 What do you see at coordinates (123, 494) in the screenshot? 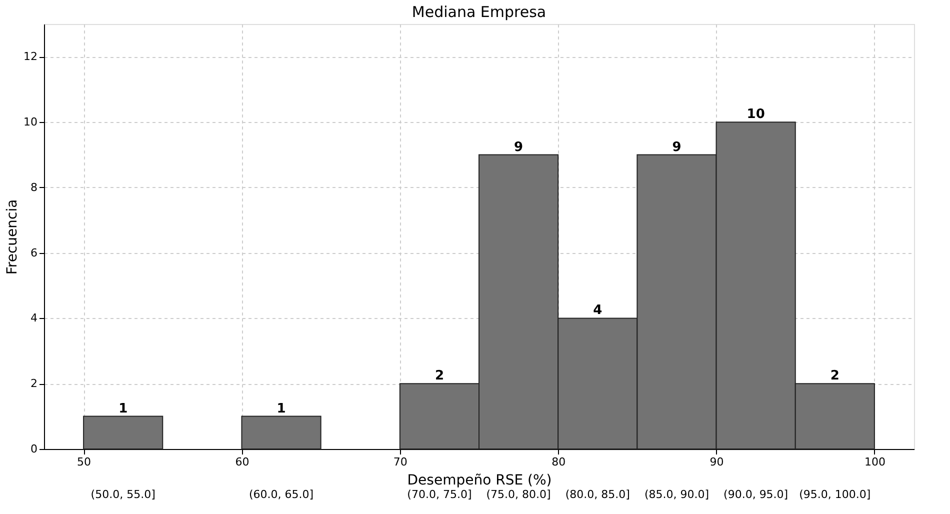
I see `text: (50.0, 55.0]` at bounding box center [123, 494].